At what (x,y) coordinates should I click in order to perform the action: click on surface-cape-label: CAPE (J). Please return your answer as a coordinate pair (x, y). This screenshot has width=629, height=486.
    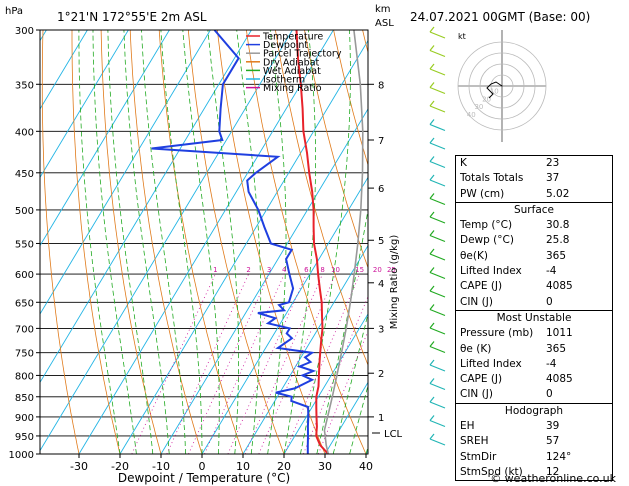
    Looking at the image, I should click on (481, 286).